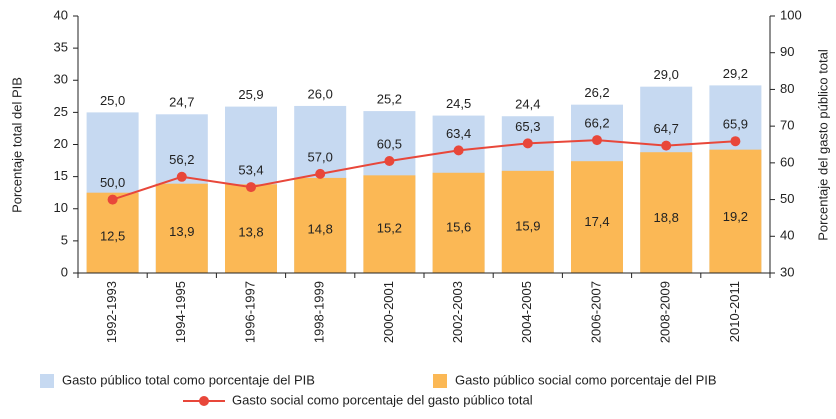  What do you see at coordinates (665, 312) in the screenshot?
I see `x-tick-label: 2008-2009` at bounding box center [665, 312].